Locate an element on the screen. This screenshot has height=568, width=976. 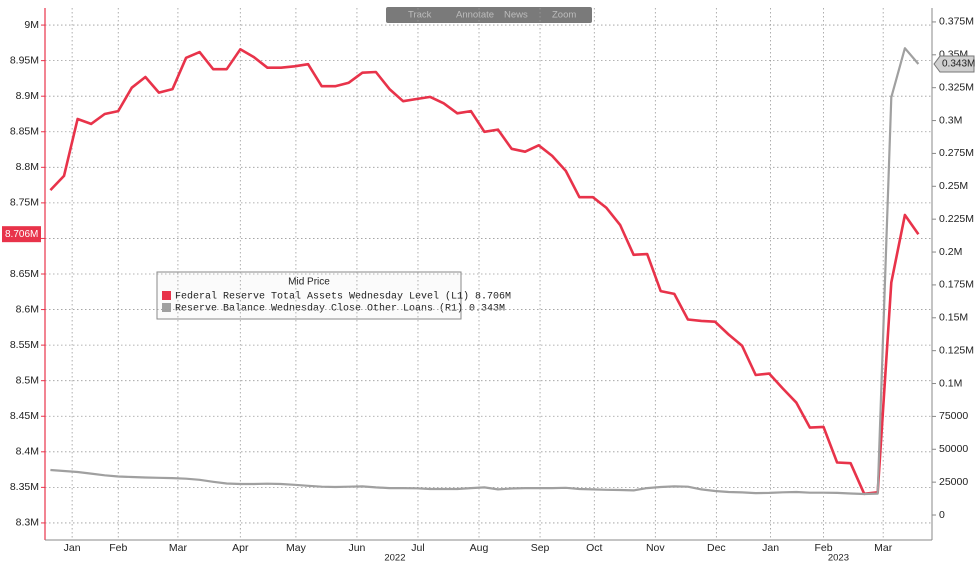
last-value-tag: 8.706M is located at coordinates (21, 234).